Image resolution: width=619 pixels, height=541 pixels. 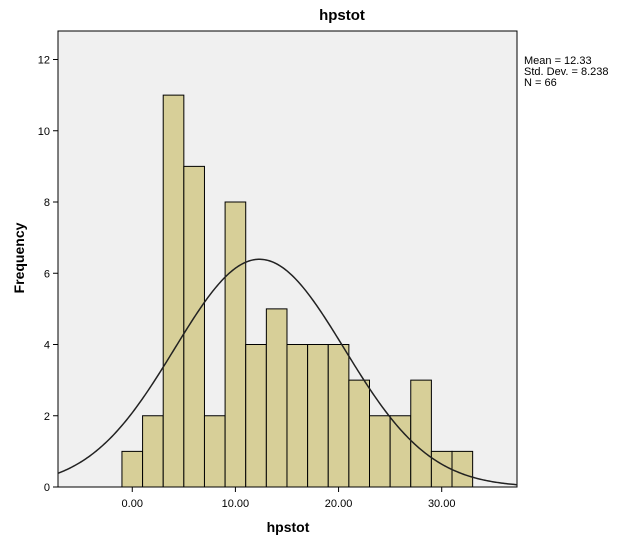 I want to click on stats-line: N = 66, so click(x=540, y=83).